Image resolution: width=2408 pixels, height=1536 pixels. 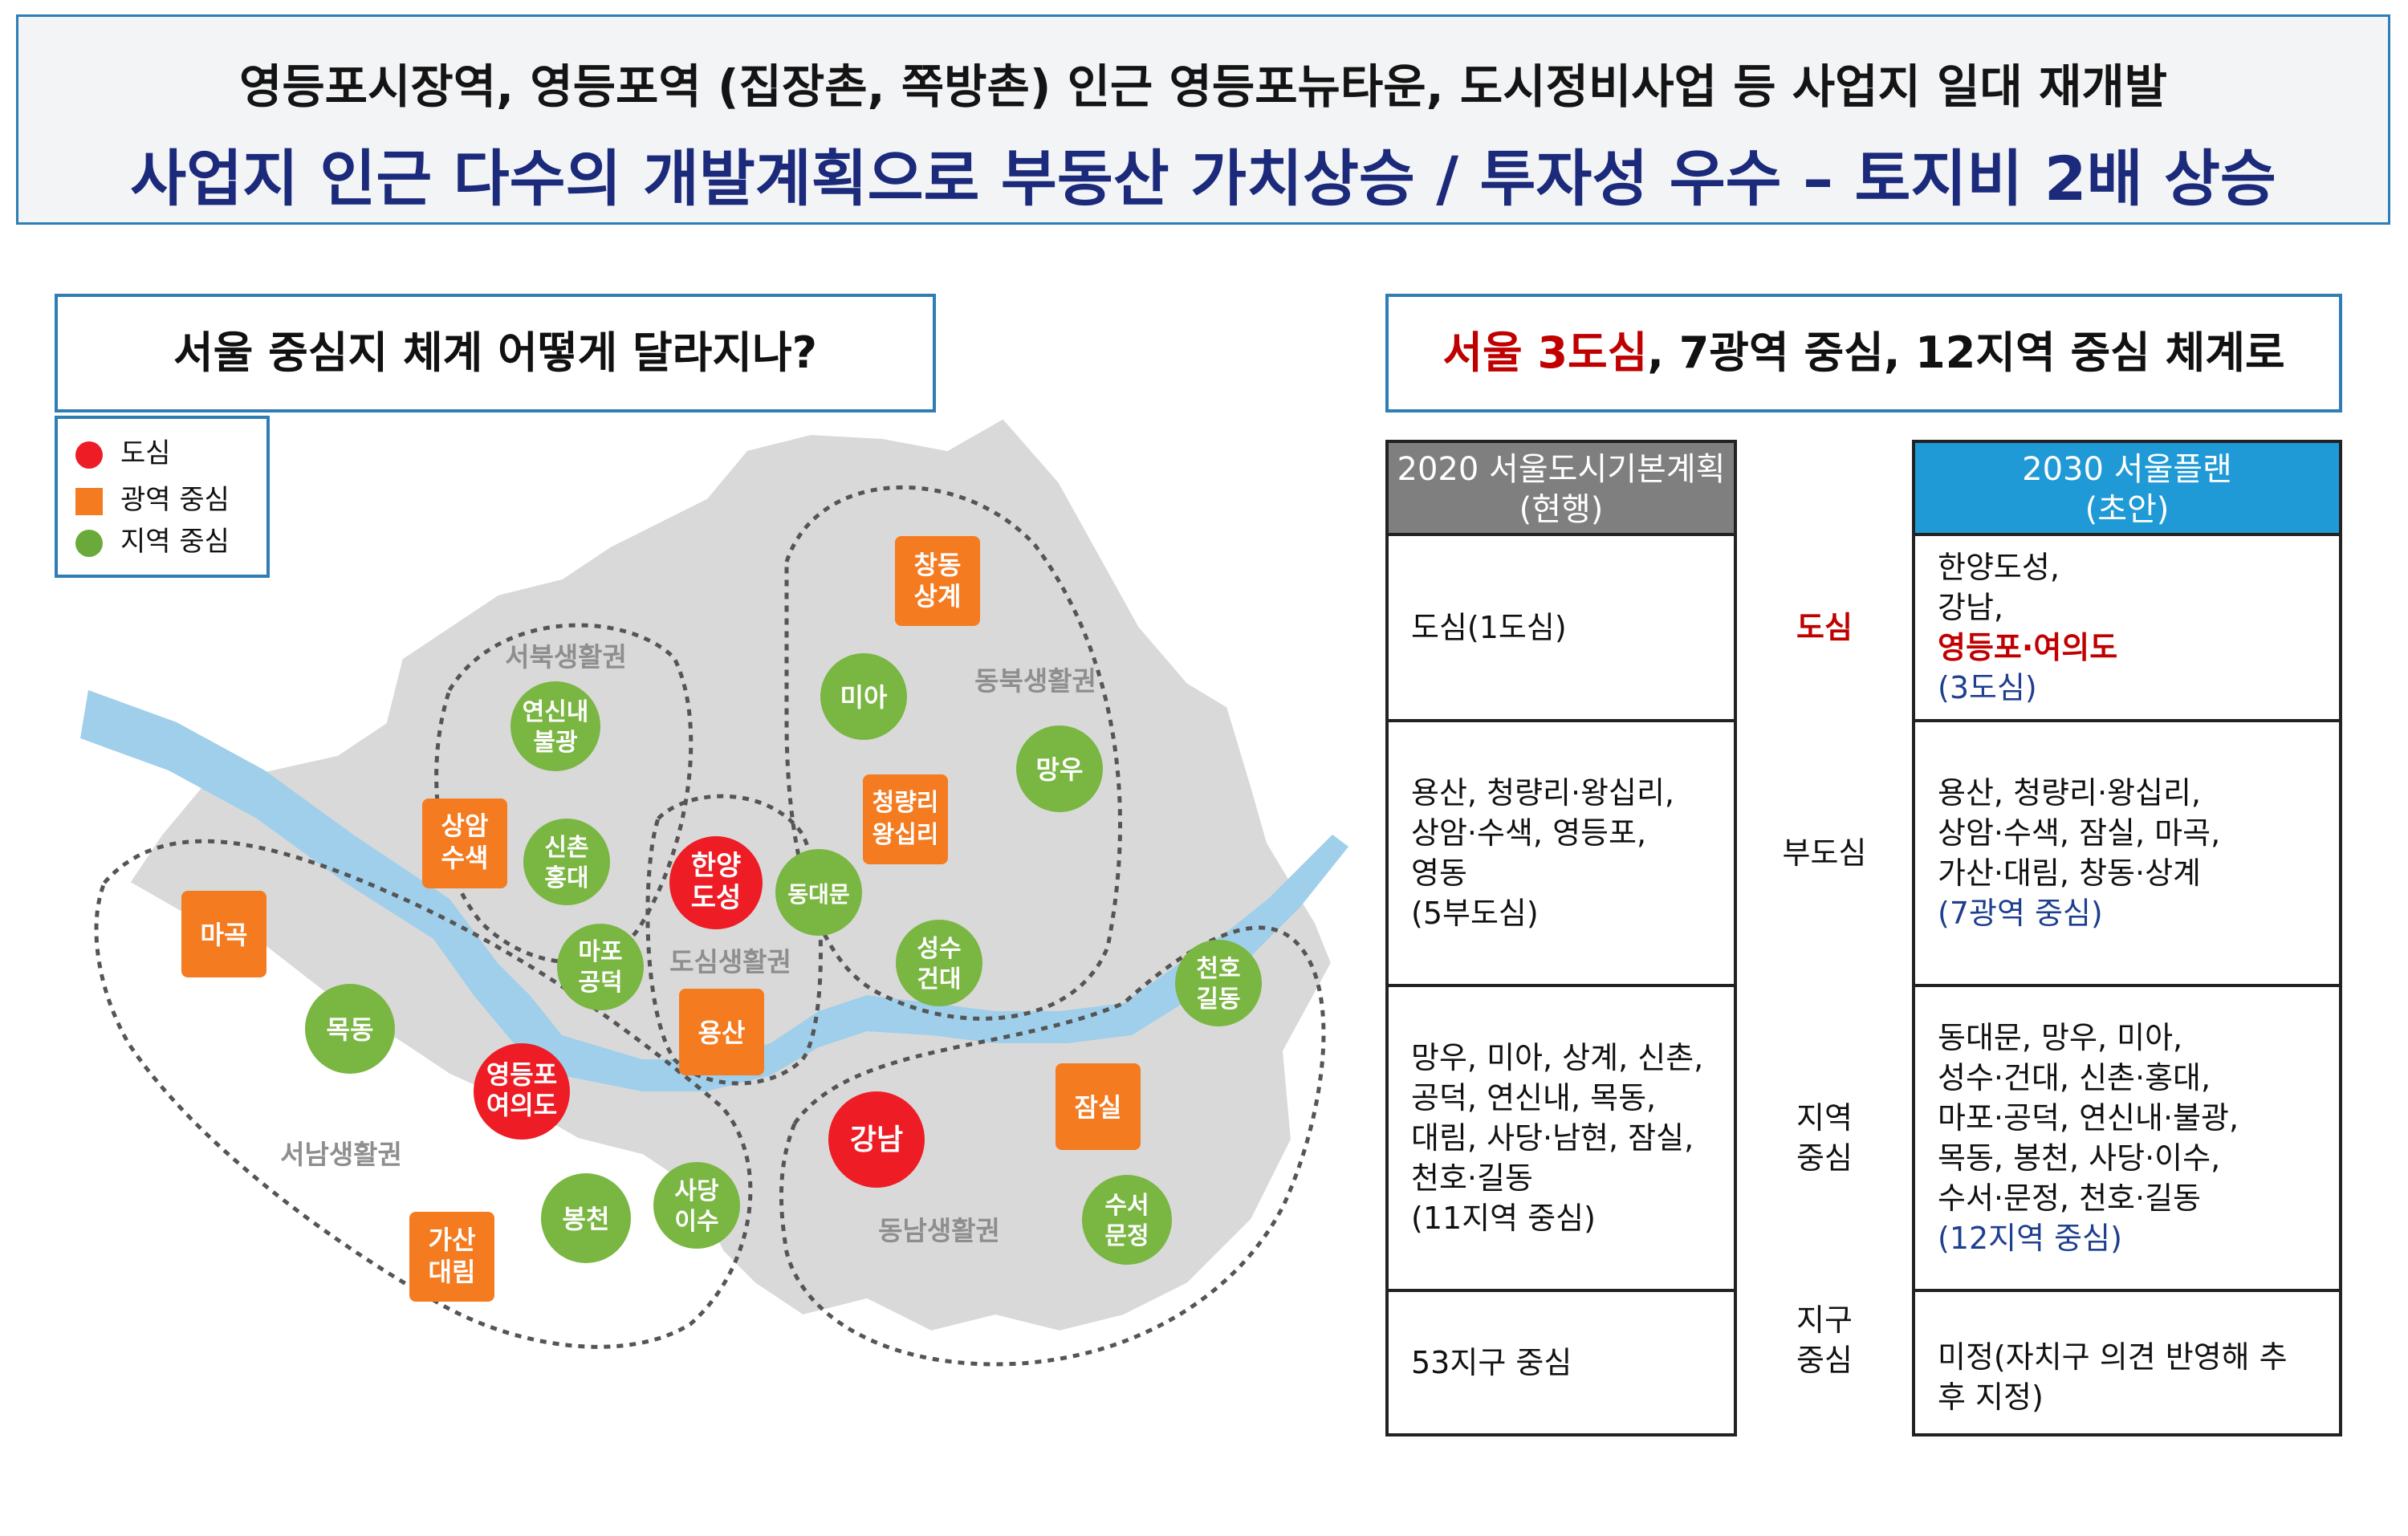 What do you see at coordinates (350, 1029) in the screenshot?
I see `center-mokdong: 목동` at bounding box center [350, 1029].